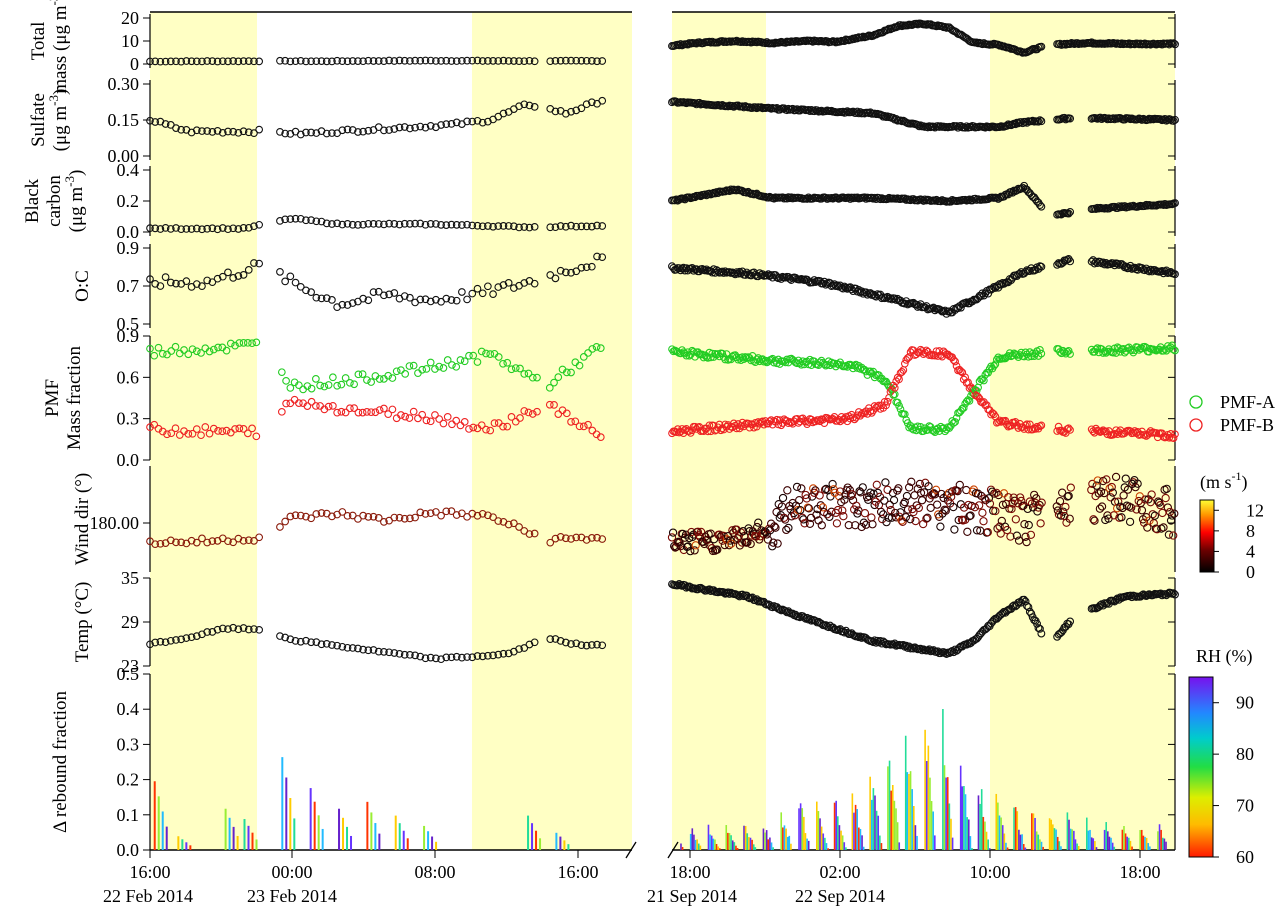  Describe the element at coordinates (82, 519) in the screenshot. I see `ylabel-wind: Wind dir (°)` at that location.